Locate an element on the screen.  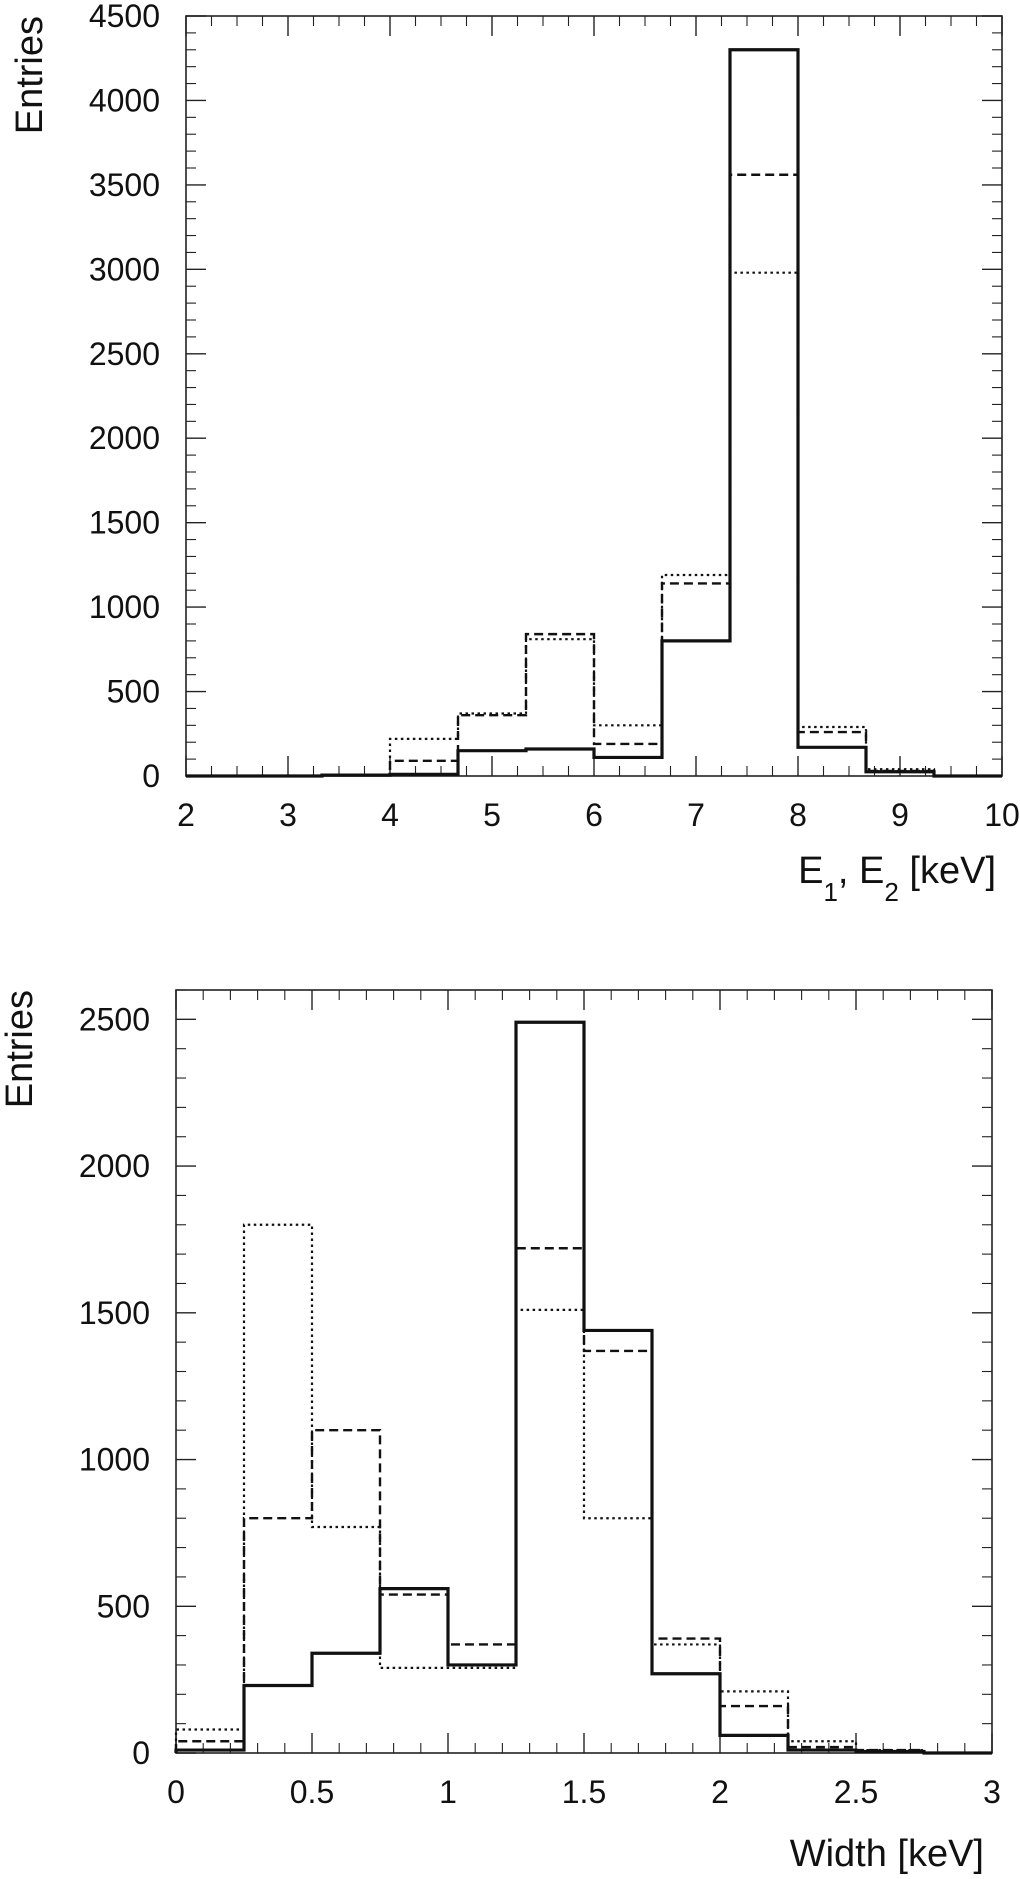
x-tick-label: 2.5 is located at coordinates (856, 1792).